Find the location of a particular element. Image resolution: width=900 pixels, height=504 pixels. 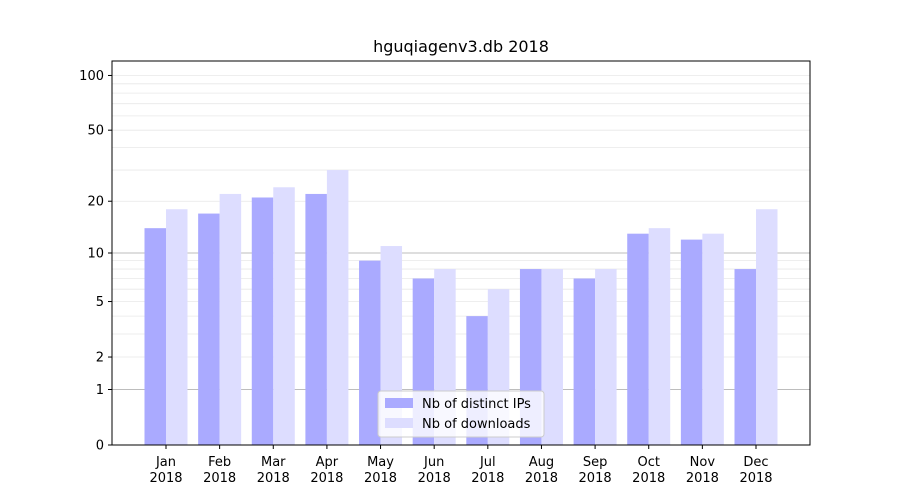

y-tick-label: 1 is located at coordinates (100, 390).